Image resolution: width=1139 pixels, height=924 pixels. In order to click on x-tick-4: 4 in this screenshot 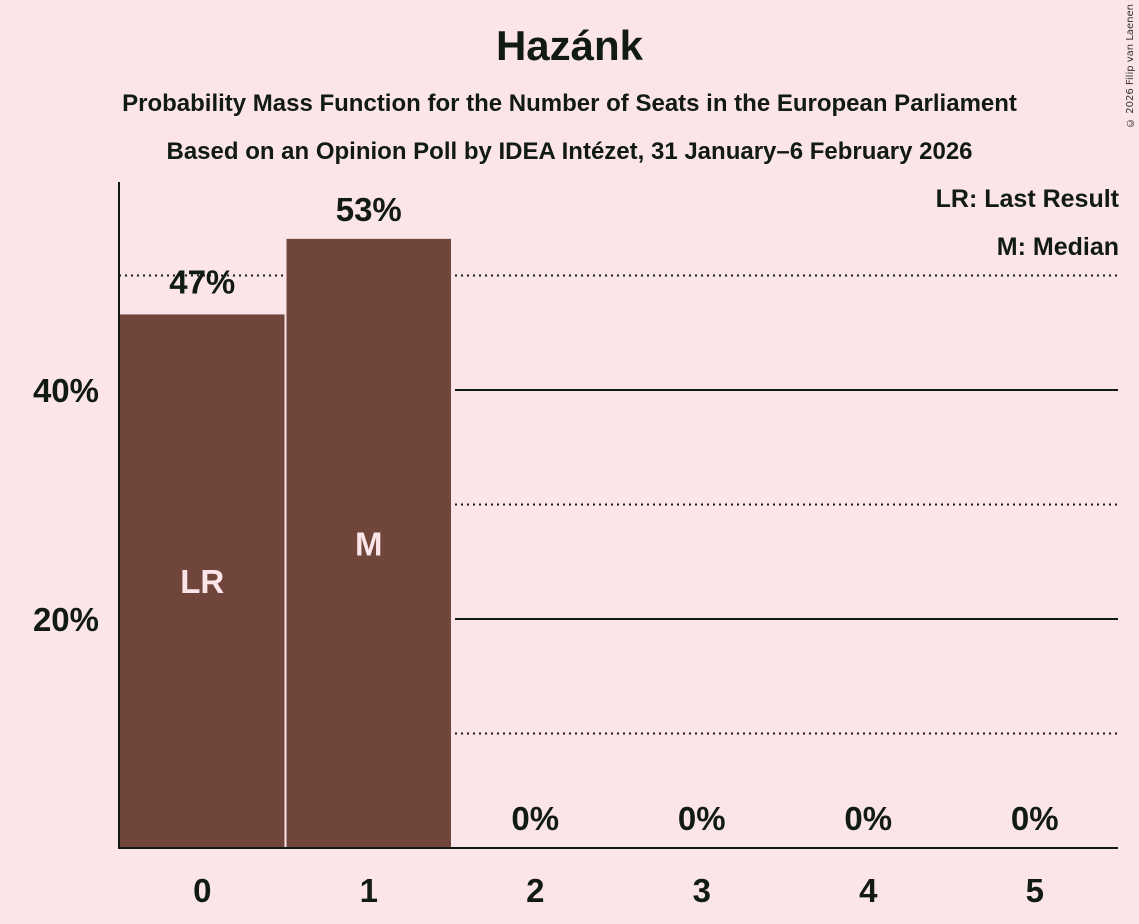, I will do `click(868, 890)`.